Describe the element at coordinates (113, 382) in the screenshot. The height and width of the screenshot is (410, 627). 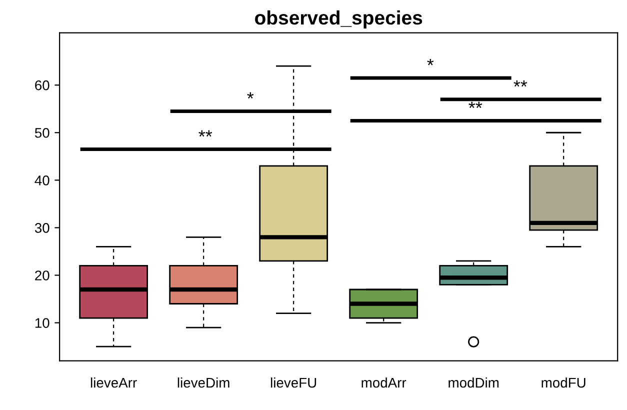
I see `x-tick-label: lieveArr` at that location.